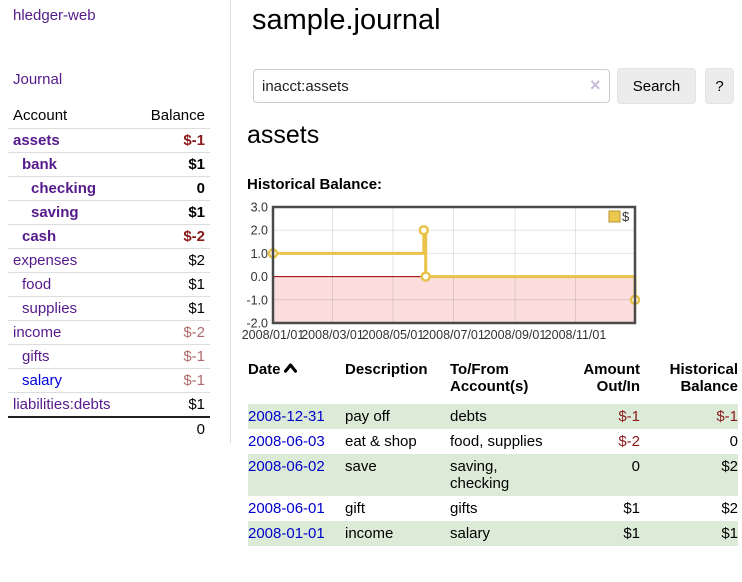 This screenshot has height=582, width=742. What do you see at coordinates (257, 300) in the screenshot?
I see `y-tick-label: -1.0` at bounding box center [257, 300].